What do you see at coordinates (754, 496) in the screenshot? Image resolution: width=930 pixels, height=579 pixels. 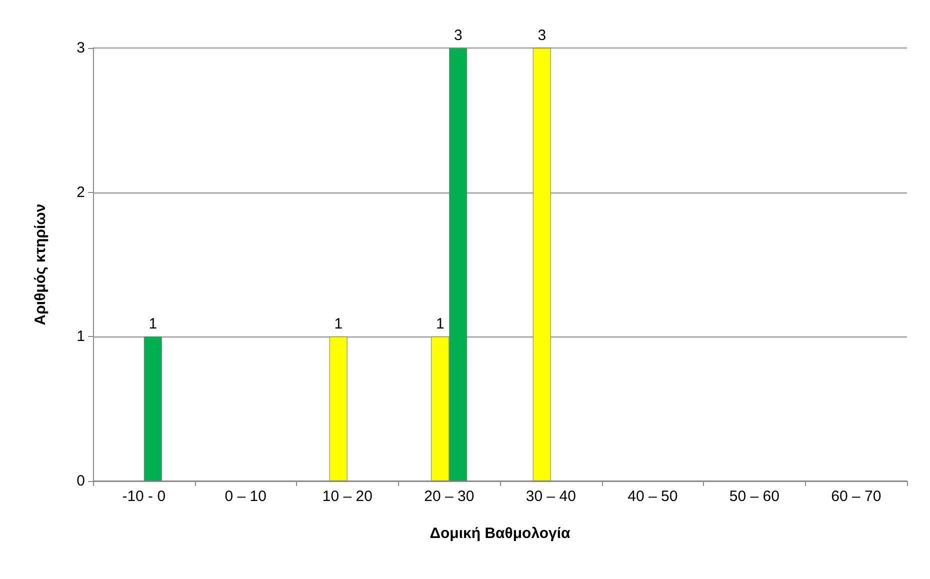 I see `x-tick-label: 50 – 60` at bounding box center [754, 496].